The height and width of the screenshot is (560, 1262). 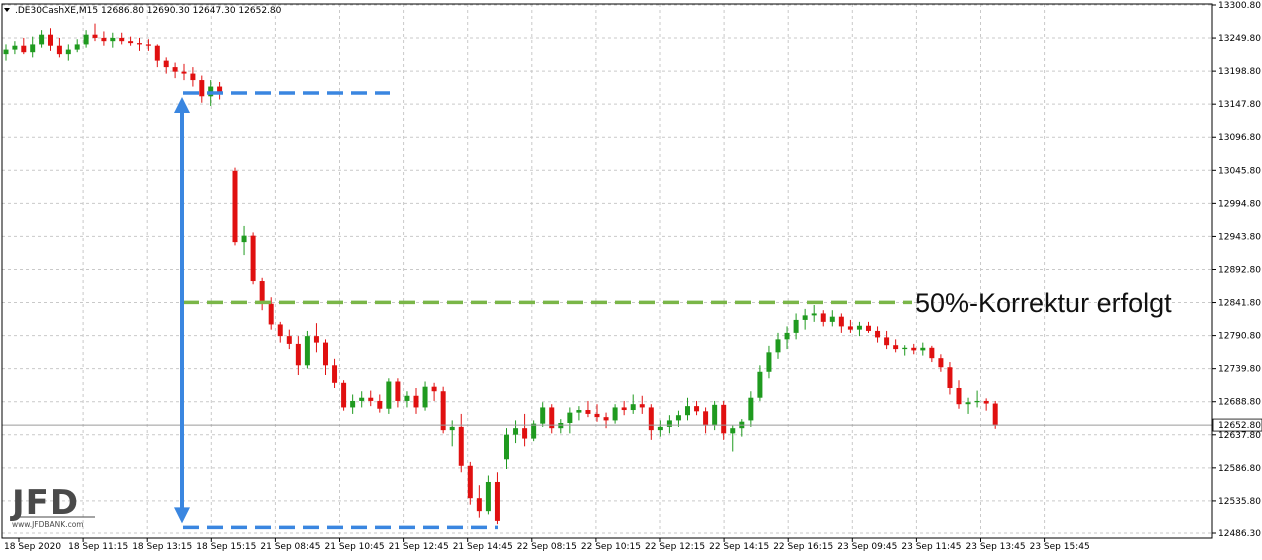 I want to click on price-tick-label: 13249.80, so click(x=1239, y=39).